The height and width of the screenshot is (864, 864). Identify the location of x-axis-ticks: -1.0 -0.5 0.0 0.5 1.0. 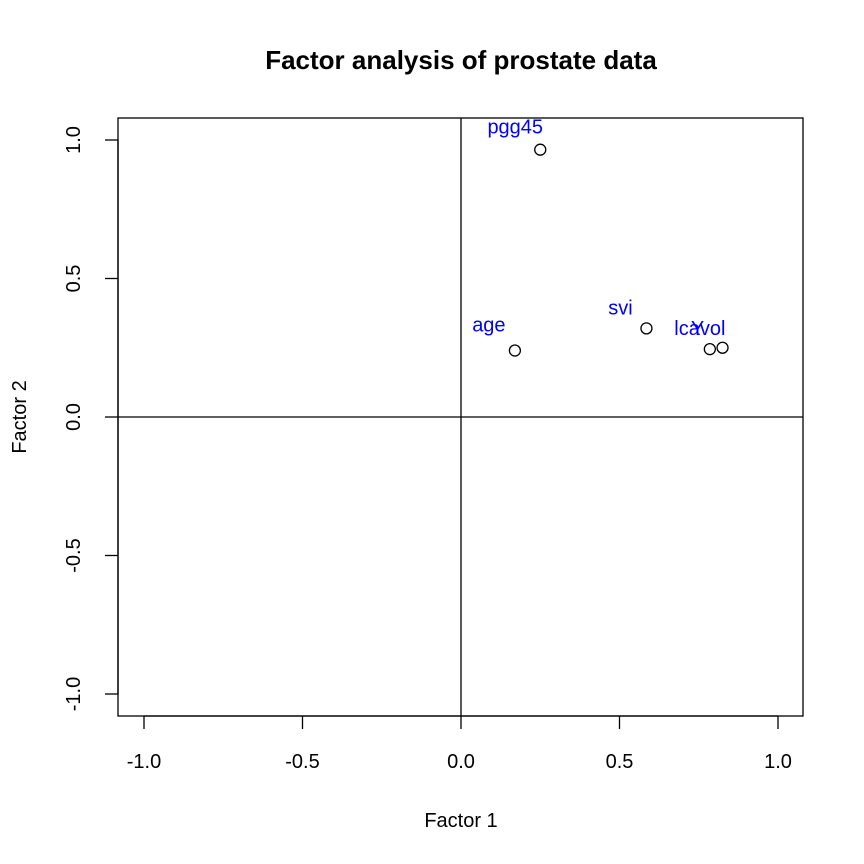
(459, 744).